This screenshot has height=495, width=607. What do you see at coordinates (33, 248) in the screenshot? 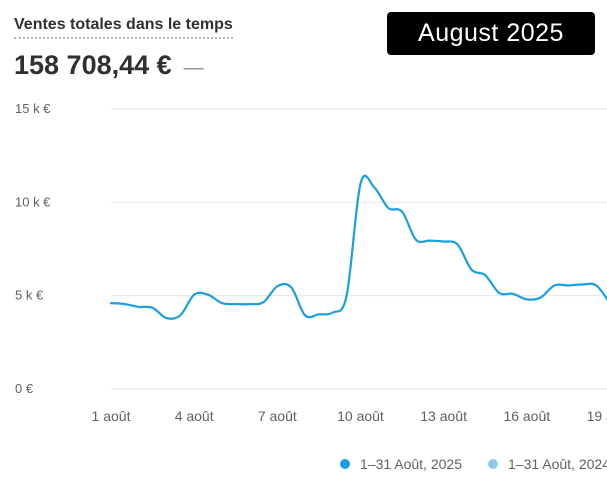
I see `y-axis: 0 € 5 k € 10 k € 15 k €` at bounding box center [33, 248].